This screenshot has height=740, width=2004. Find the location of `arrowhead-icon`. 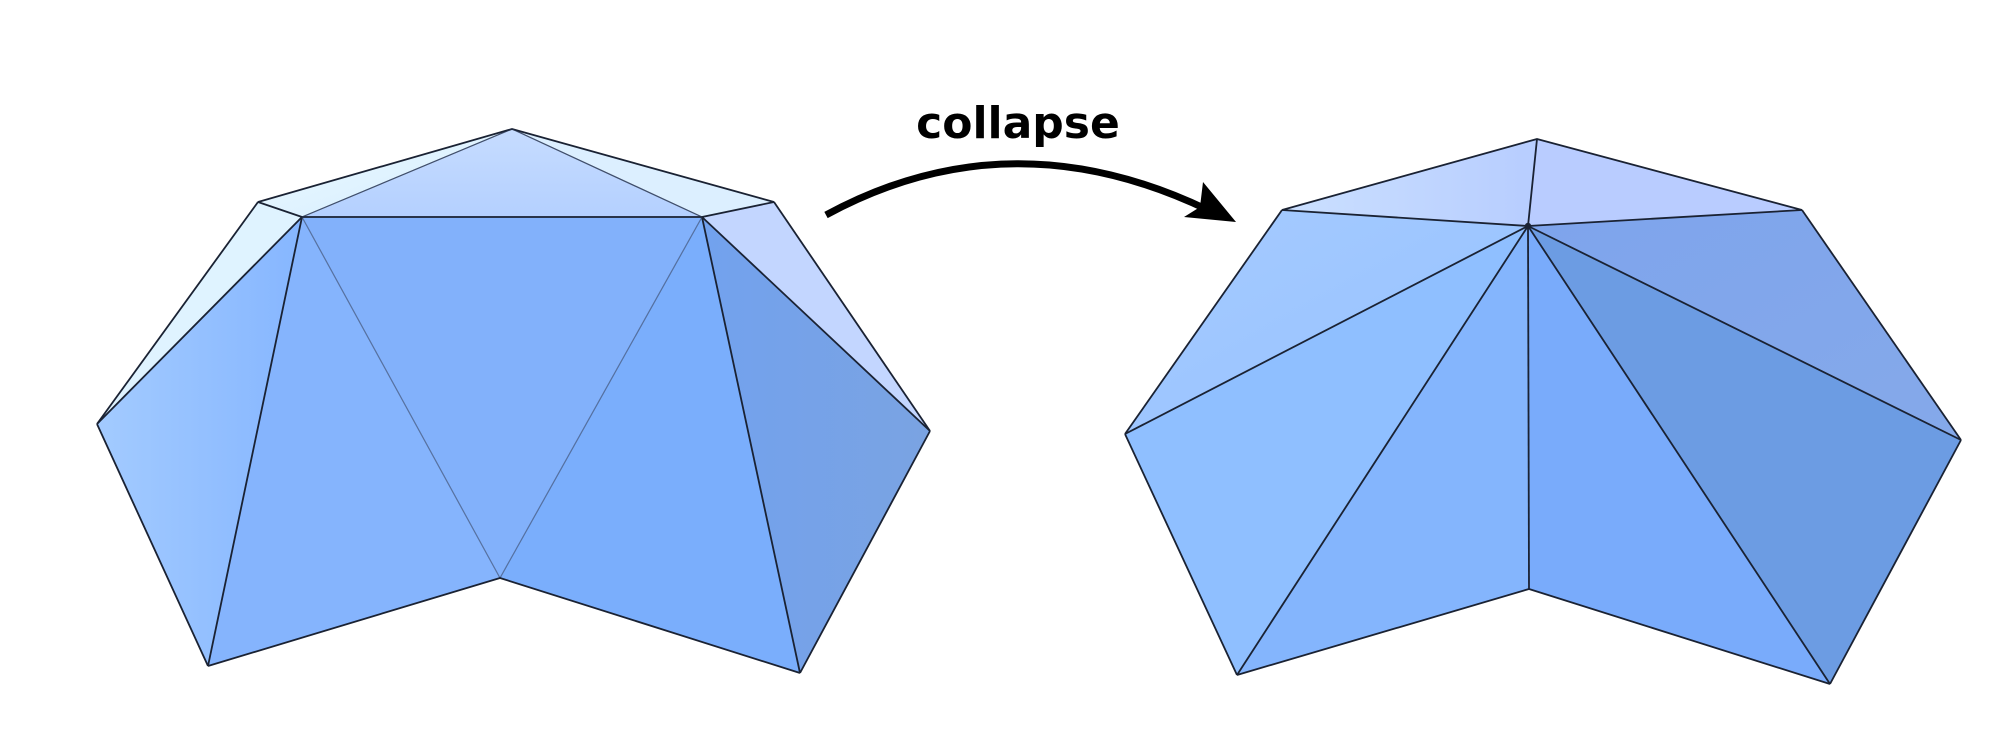

arrowhead-icon is located at coordinates (1210, 202).